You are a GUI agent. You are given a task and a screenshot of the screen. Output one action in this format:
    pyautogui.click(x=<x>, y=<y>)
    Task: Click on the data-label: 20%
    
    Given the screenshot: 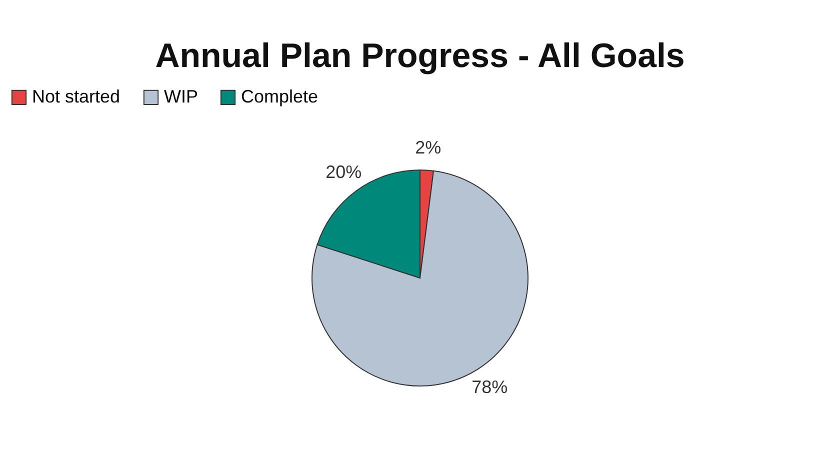 What is the action you would take?
    pyautogui.click(x=344, y=172)
    